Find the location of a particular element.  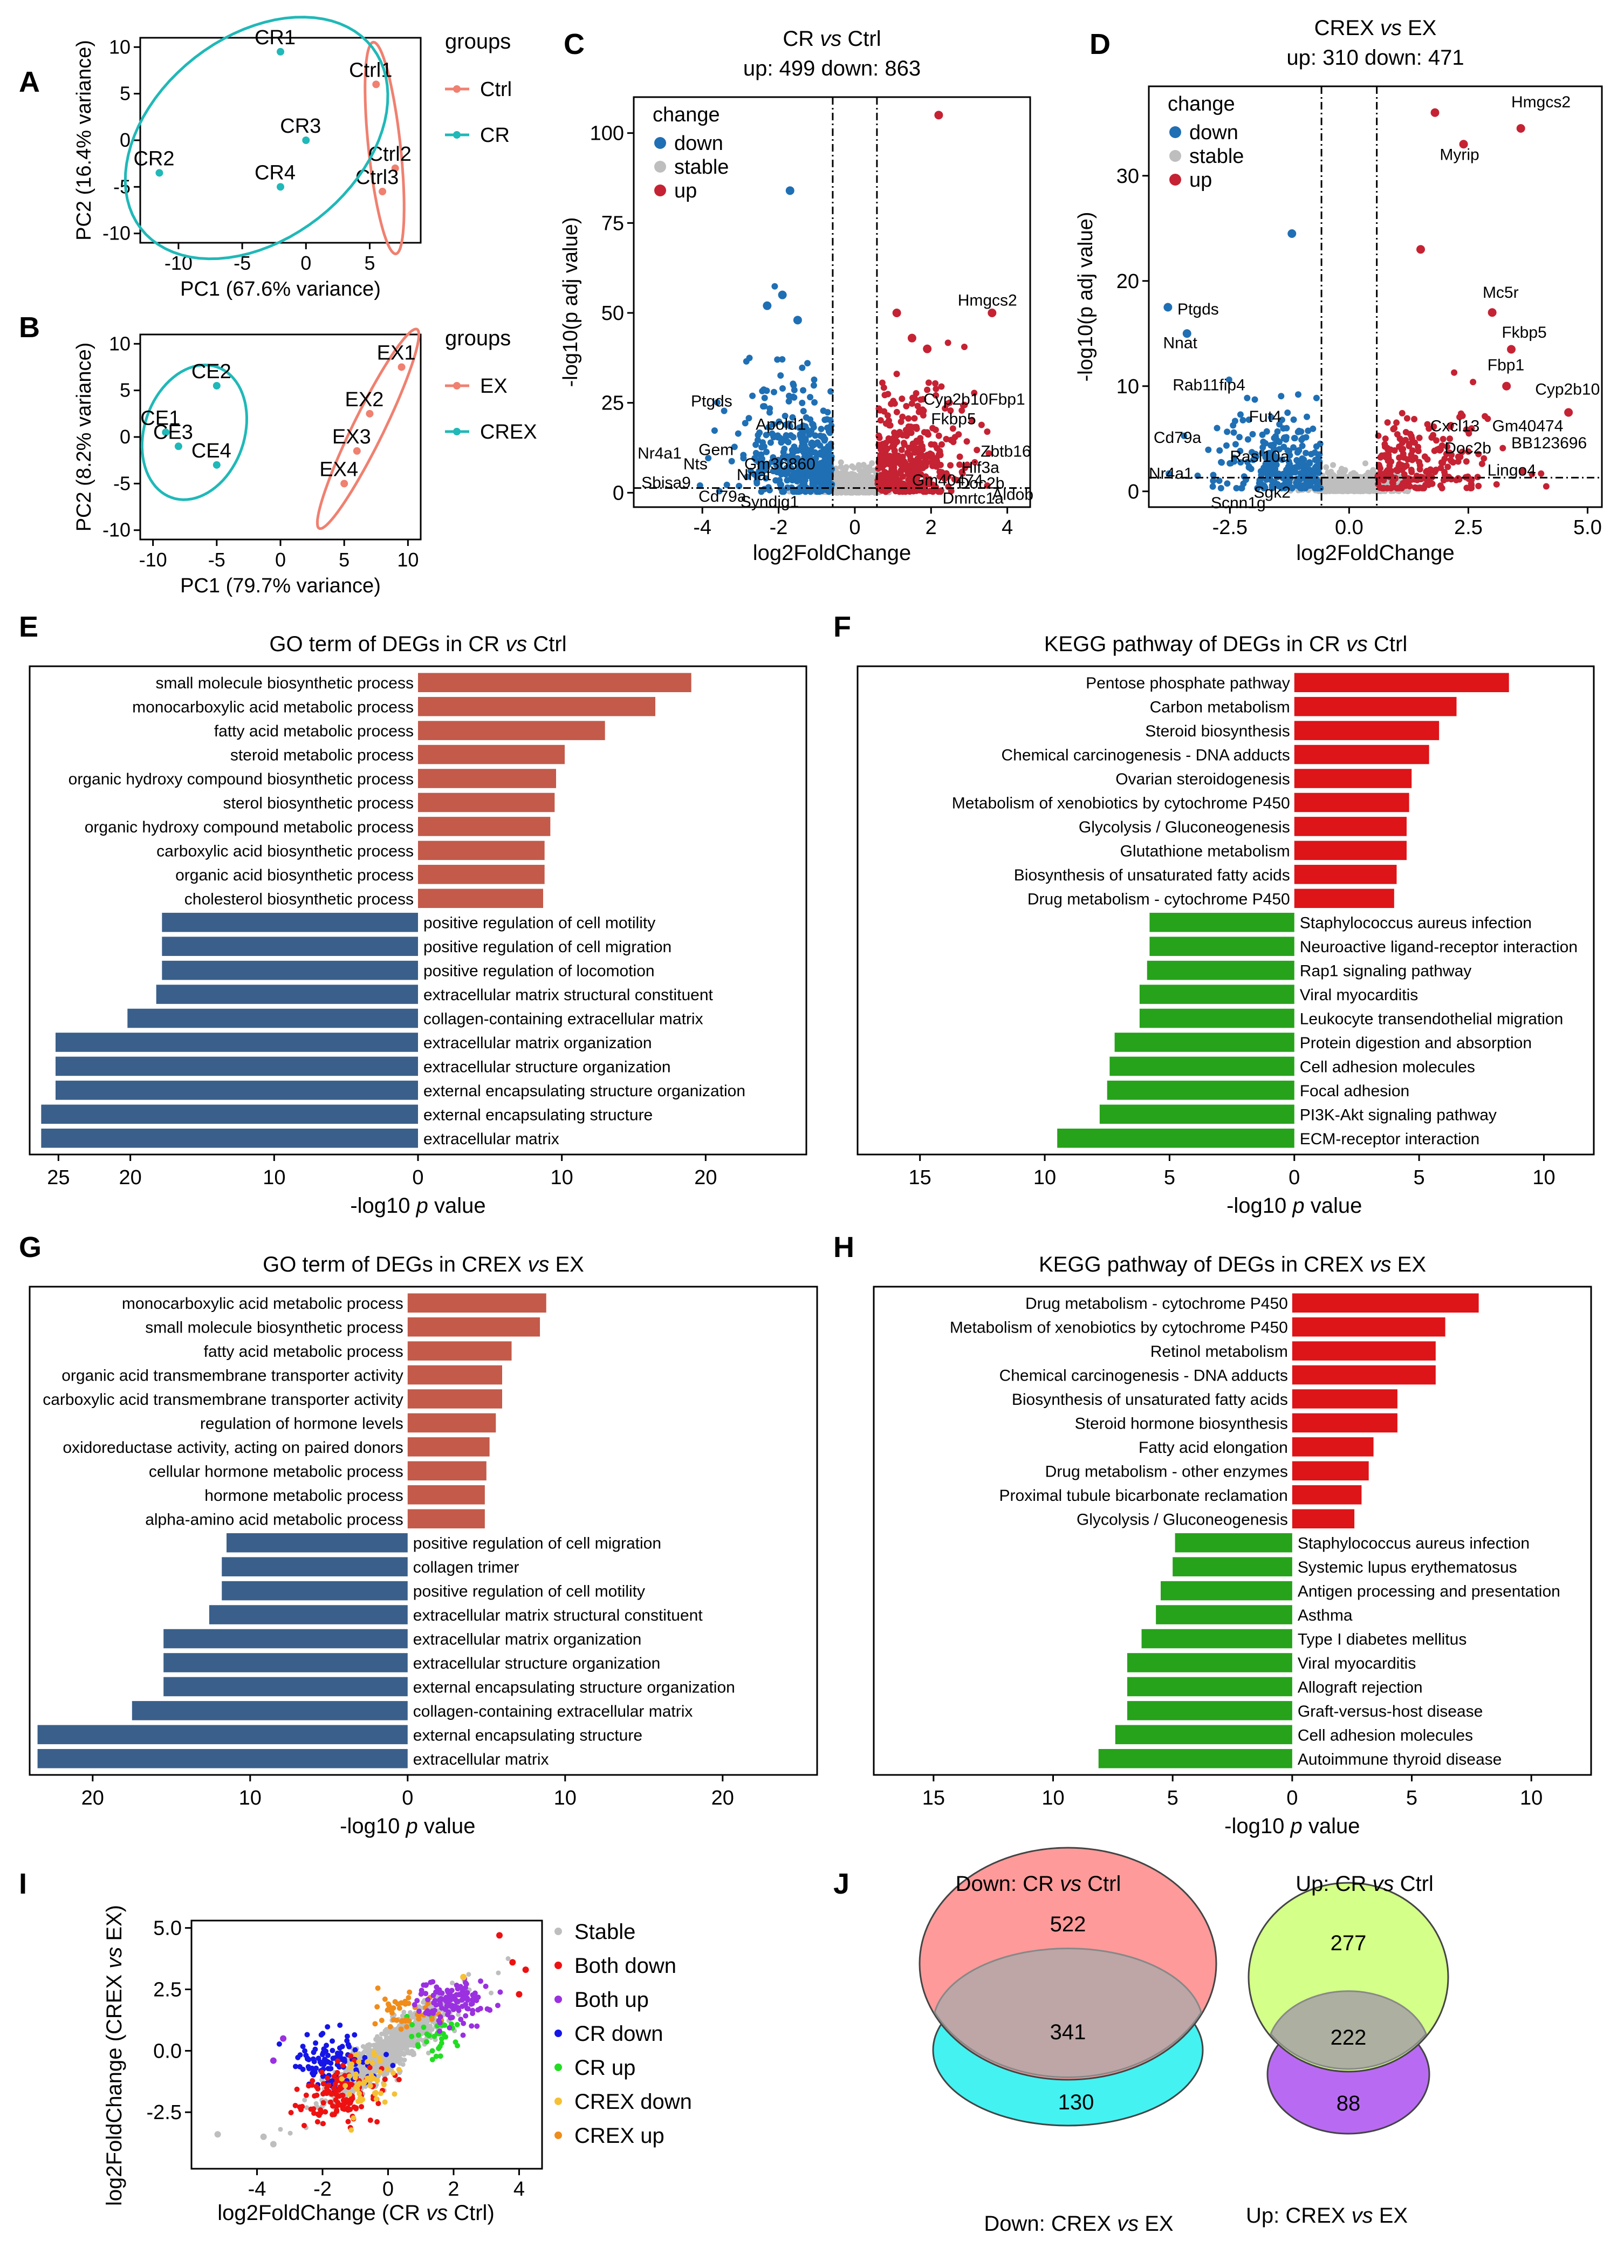

volcano-title: CREX vs EX is located at coordinates (1375, 28).